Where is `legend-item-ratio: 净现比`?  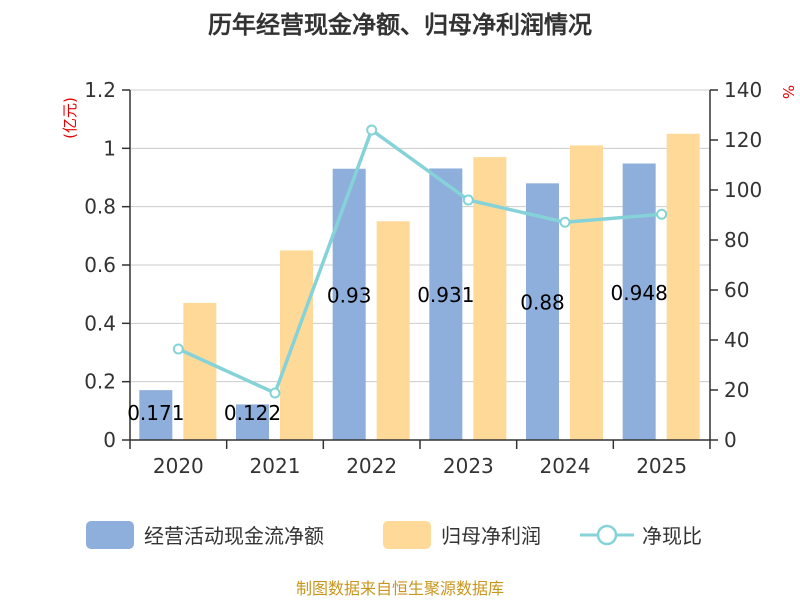
legend-item-ratio: 净现比 is located at coordinates (641, 536).